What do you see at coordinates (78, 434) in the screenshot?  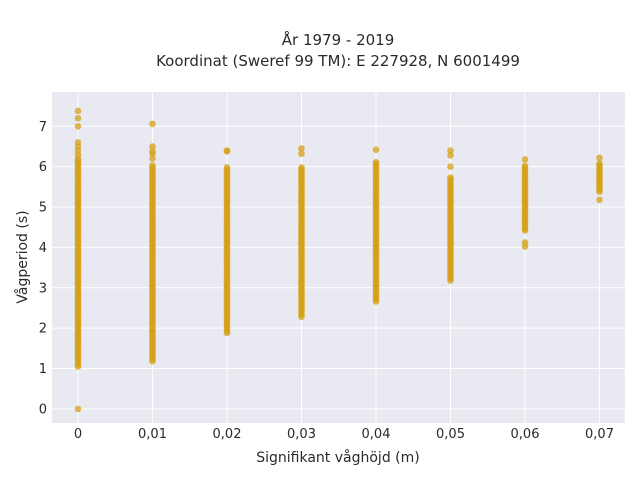 I see `x-tick-label: 0` at bounding box center [78, 434].